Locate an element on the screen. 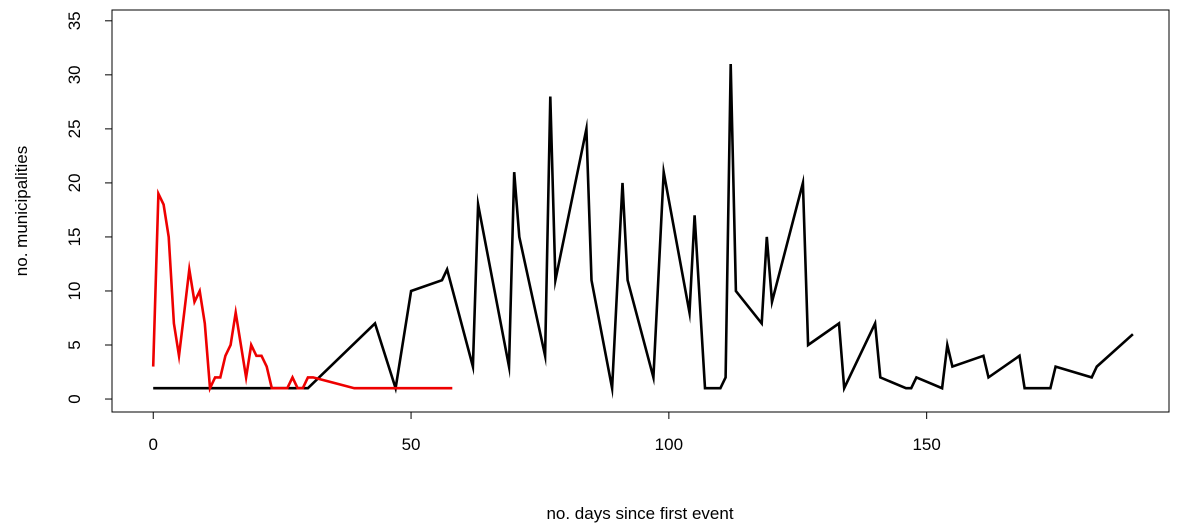  y-tick-label: 0 is located at coordinates (74, 398).